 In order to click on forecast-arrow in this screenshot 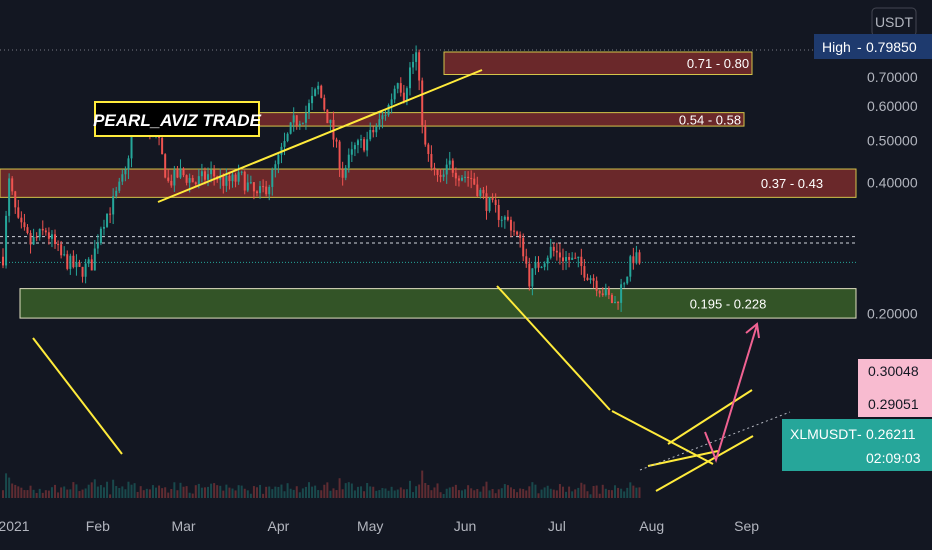, I will do `click(731, 394)`.